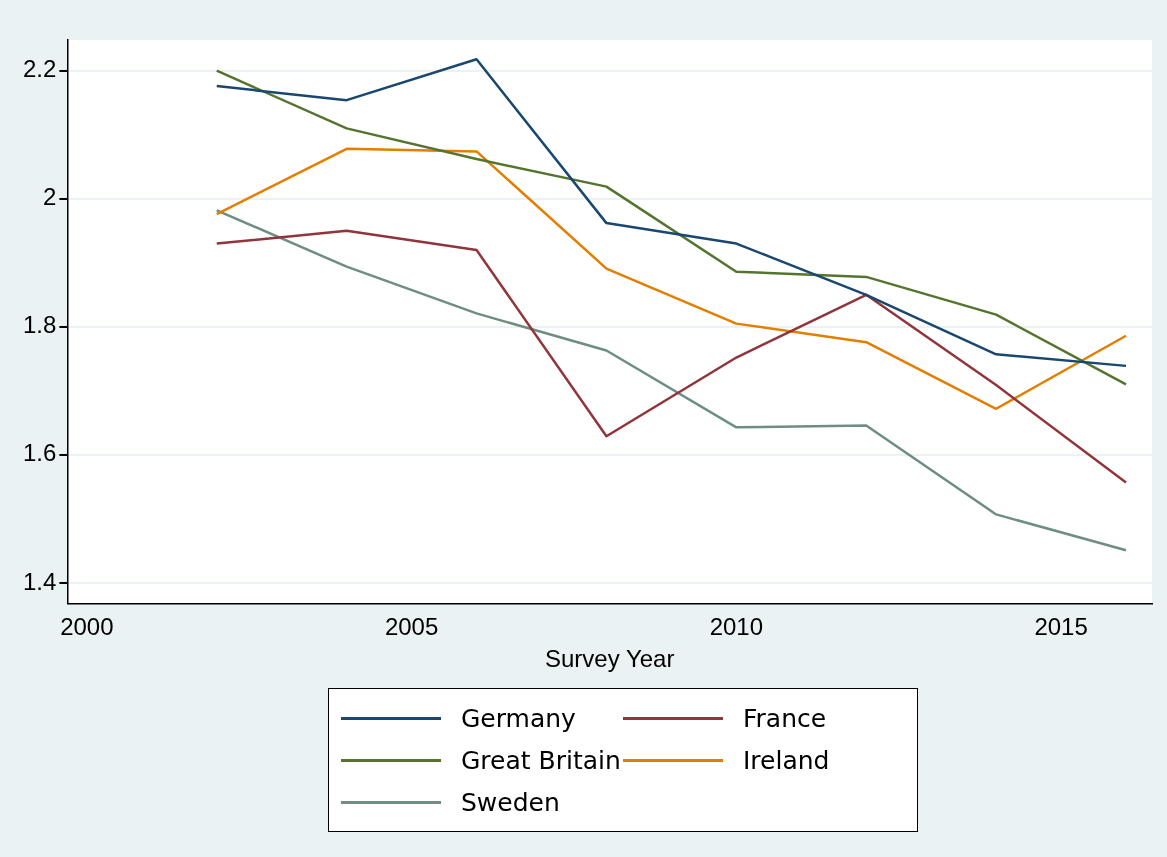 The height and width of the screenshot is (857, 1167). What do you see at coordinates (736, 627) in the screenshot?
I see `x-tick-label: 2010` at bounding box center [736, 627].